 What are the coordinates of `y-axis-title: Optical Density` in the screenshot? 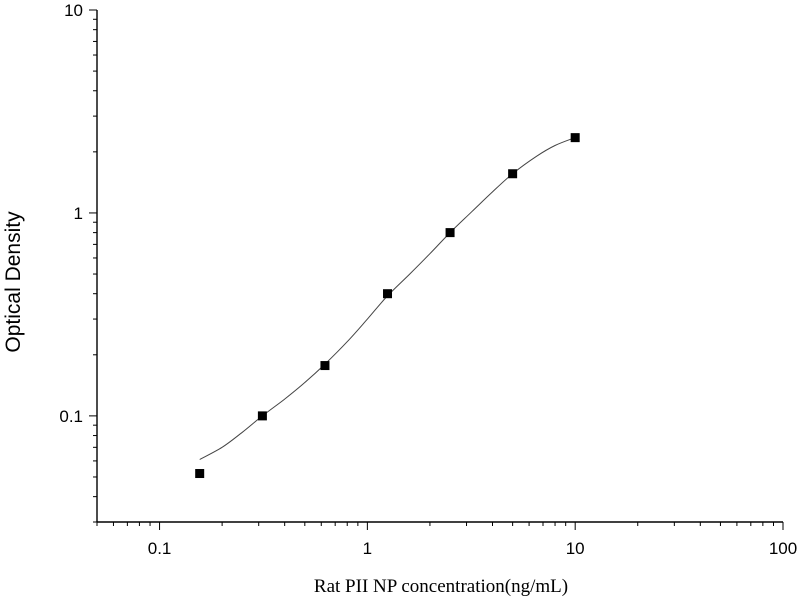 It's located at (13, 282).